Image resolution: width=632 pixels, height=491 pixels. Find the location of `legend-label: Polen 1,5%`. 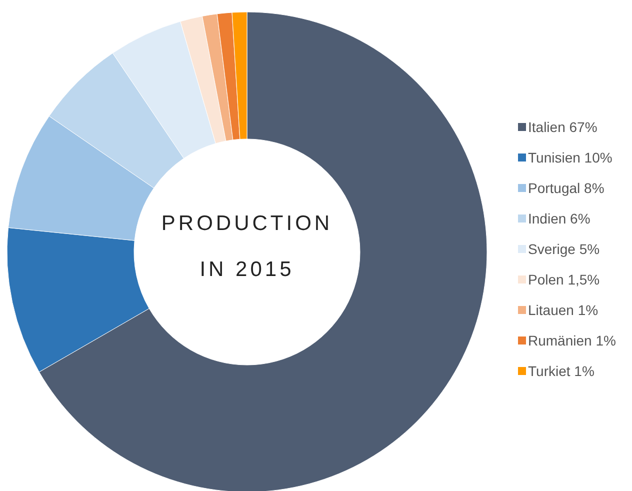

legend-label: Polen 1,5% is located at coordinates (564, 280).